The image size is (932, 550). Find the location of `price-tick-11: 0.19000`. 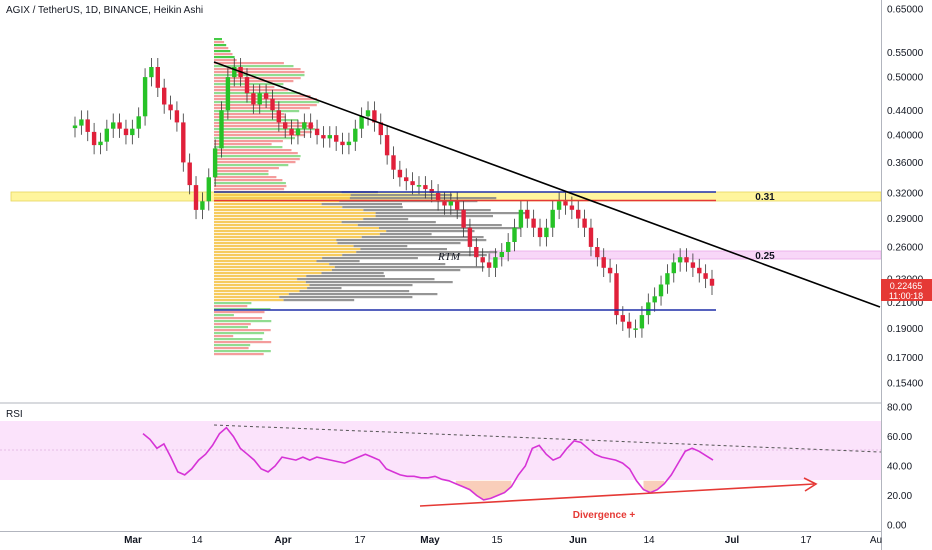

price-tick-11: 0.19000 is located at coordinates (905, 329).